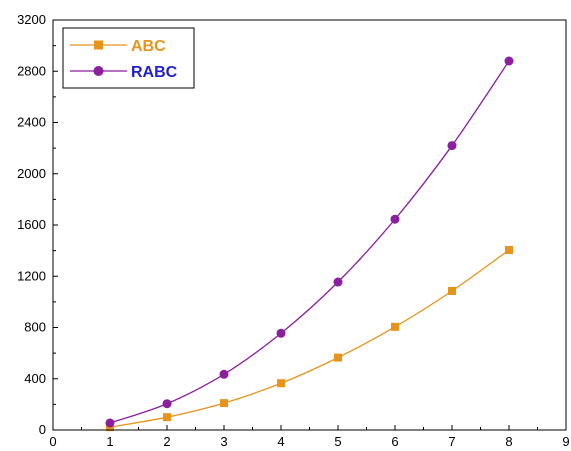 The width and height of the screenshot is (571, 451). Describe the element at coordinates (31, 275) in the screenshot. I see `y-tick-label: 1200` at that location.